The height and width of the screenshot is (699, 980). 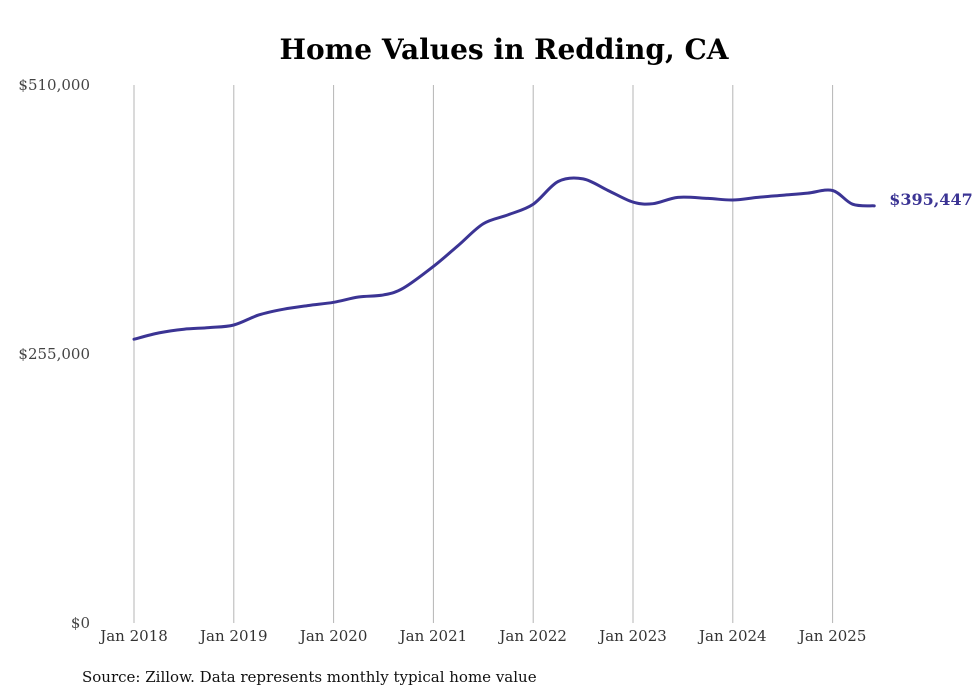 What do you see at coordinates (133, 636) in the screenshot?
I see `x-tick-label-0: Jan 2018` at bounding box center [133, 636].